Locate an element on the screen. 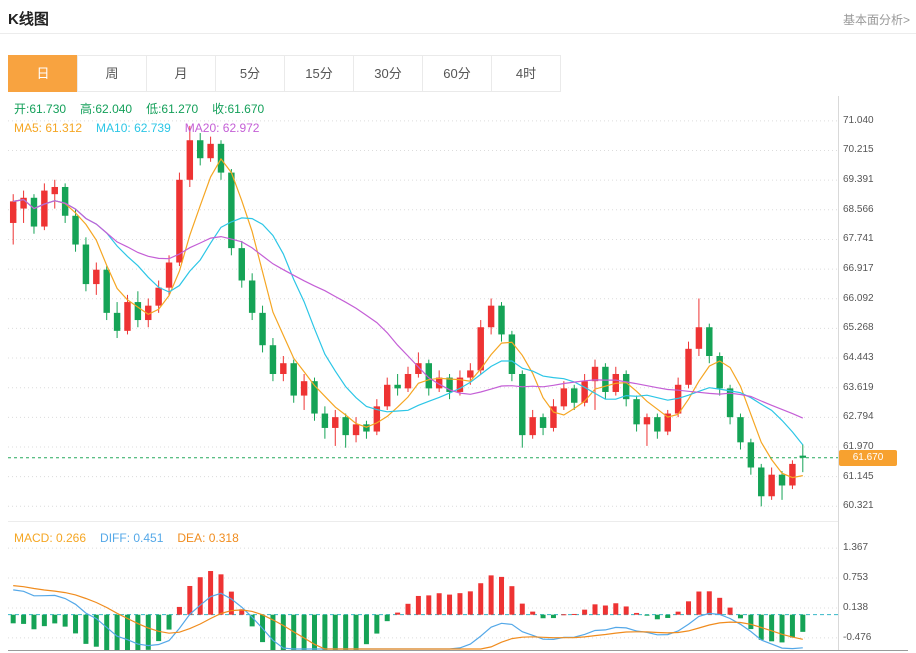  macd-tick-label: 0.753 is located at coordinates (856, 577).